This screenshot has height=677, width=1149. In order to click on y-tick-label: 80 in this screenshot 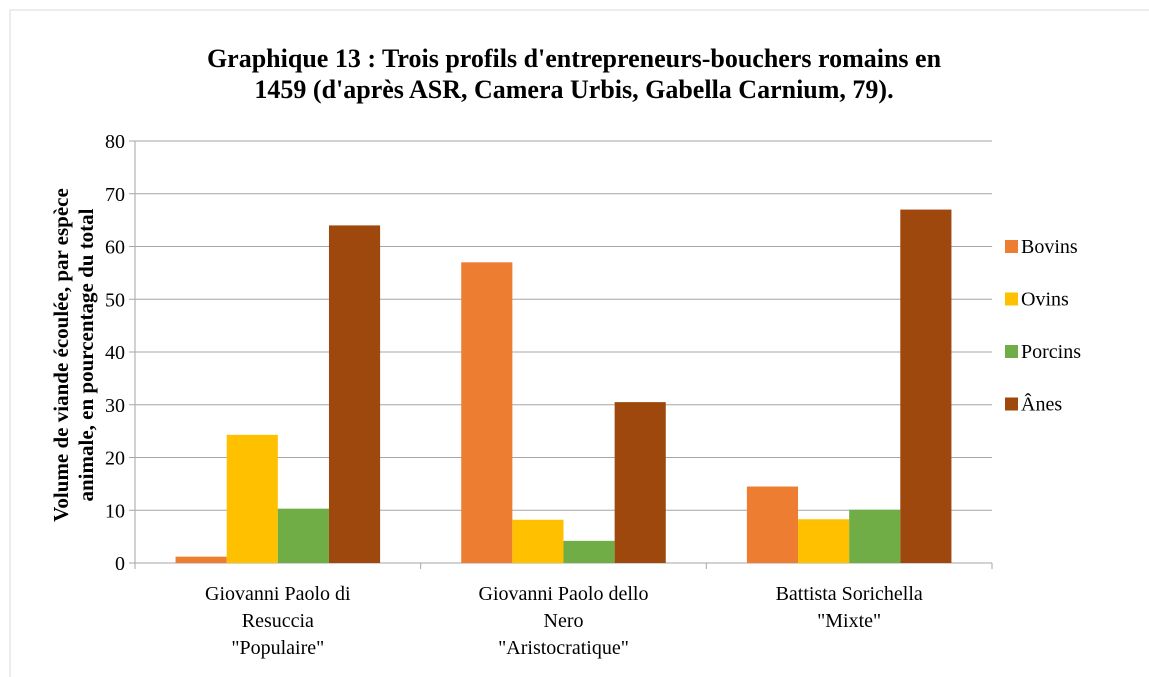, I will do `click(115, 142)`.